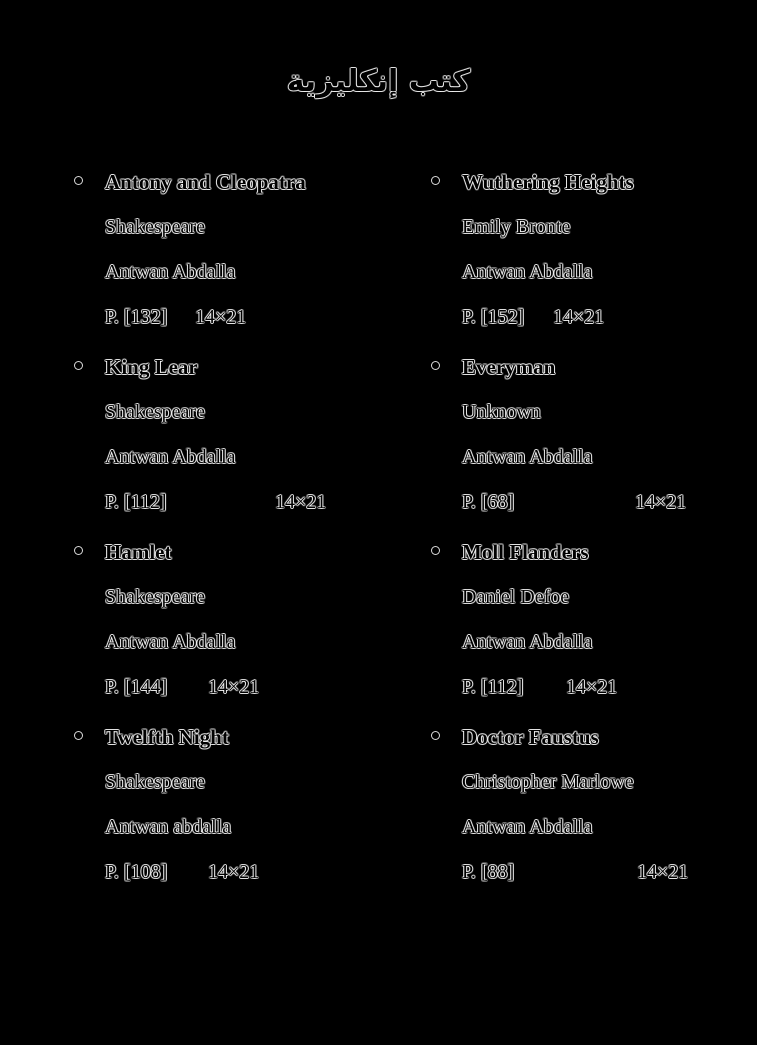 Image resolution: width=757 pixels, height=1045 pixels. Describe the element at coordinates (378, 81) in the screenshot. I see `page-title: كتب إنكليزية` at that location.